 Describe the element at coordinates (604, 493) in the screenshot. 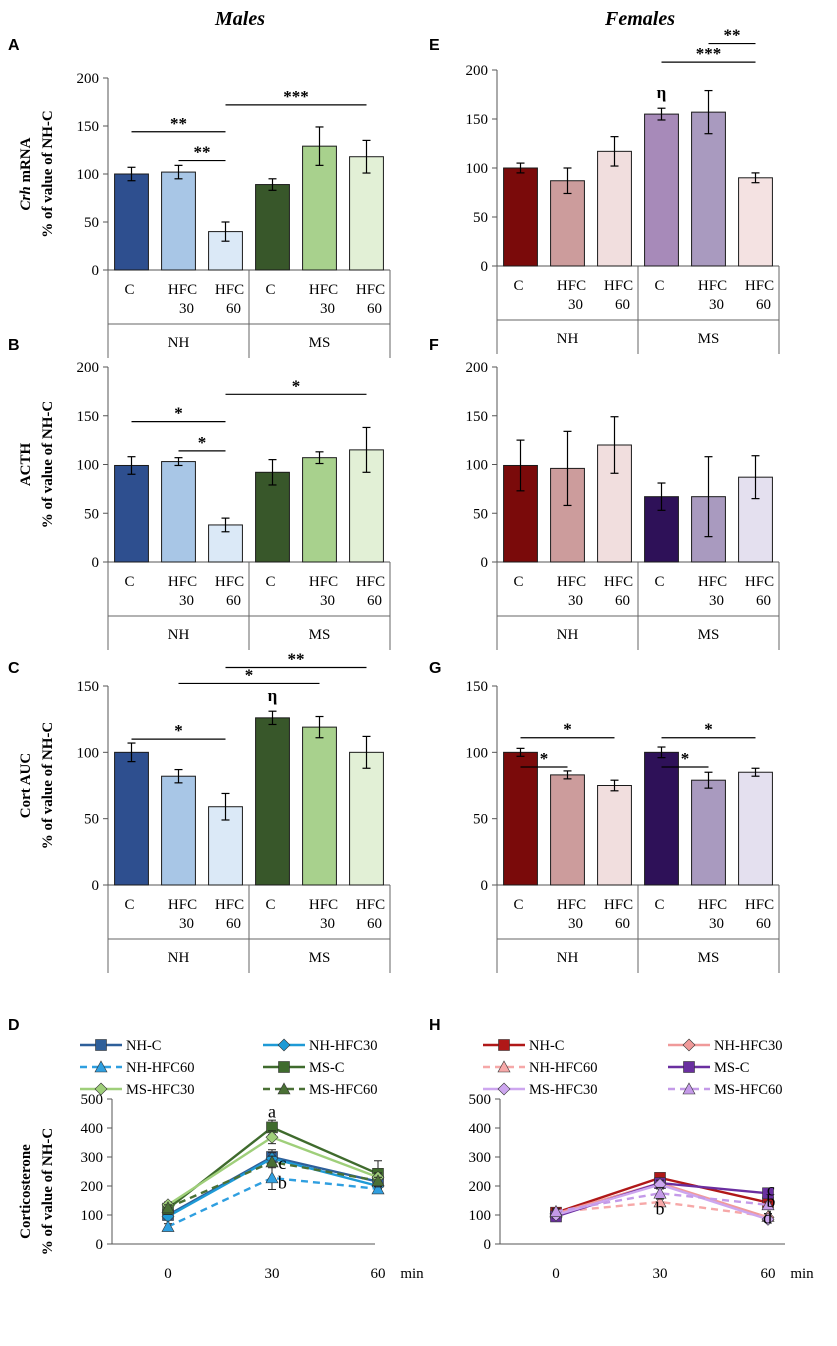

I see `panel-F: F 0 50 100 150 200 C HFC 30 HFC 60 C HFC 30 HFC 60 NH MS` at that location.